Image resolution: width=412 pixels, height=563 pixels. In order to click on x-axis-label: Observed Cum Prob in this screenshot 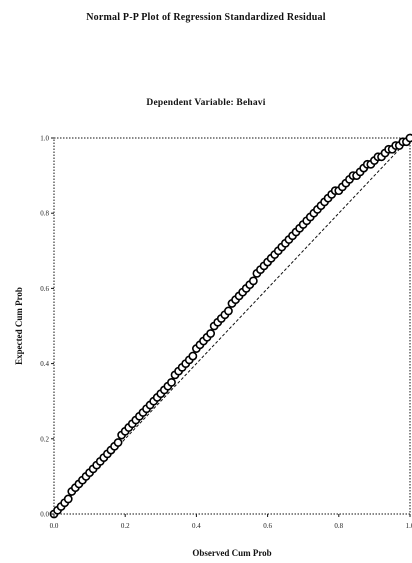, I will do `click(231, 553)`.